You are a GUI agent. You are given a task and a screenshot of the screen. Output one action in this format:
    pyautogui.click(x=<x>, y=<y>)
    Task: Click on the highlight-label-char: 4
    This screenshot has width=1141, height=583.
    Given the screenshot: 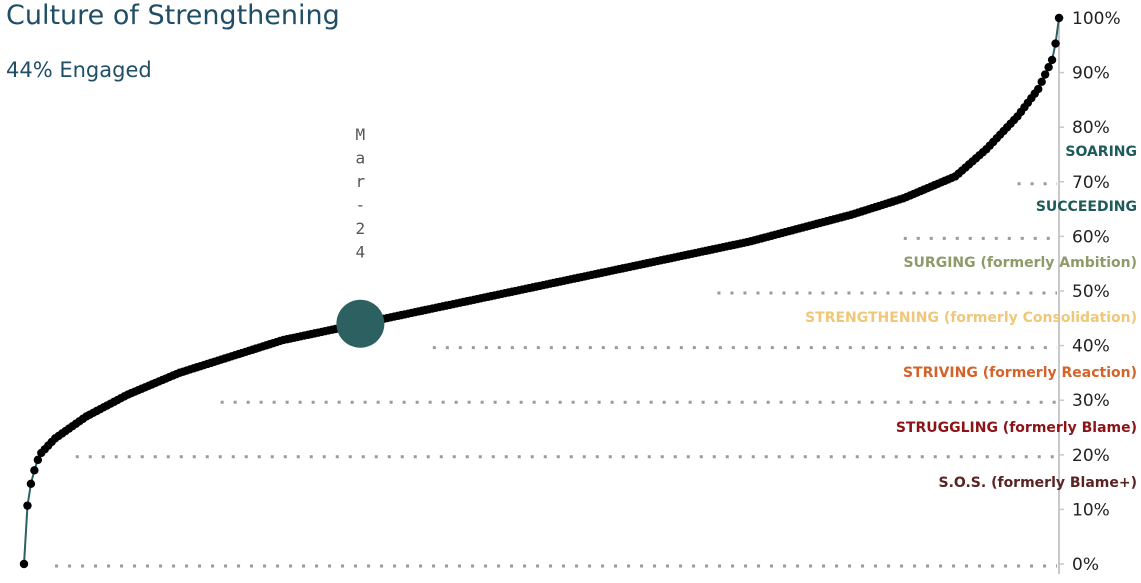 What is the action you would take?
    pyautogui.click(x=361, y=252)
    